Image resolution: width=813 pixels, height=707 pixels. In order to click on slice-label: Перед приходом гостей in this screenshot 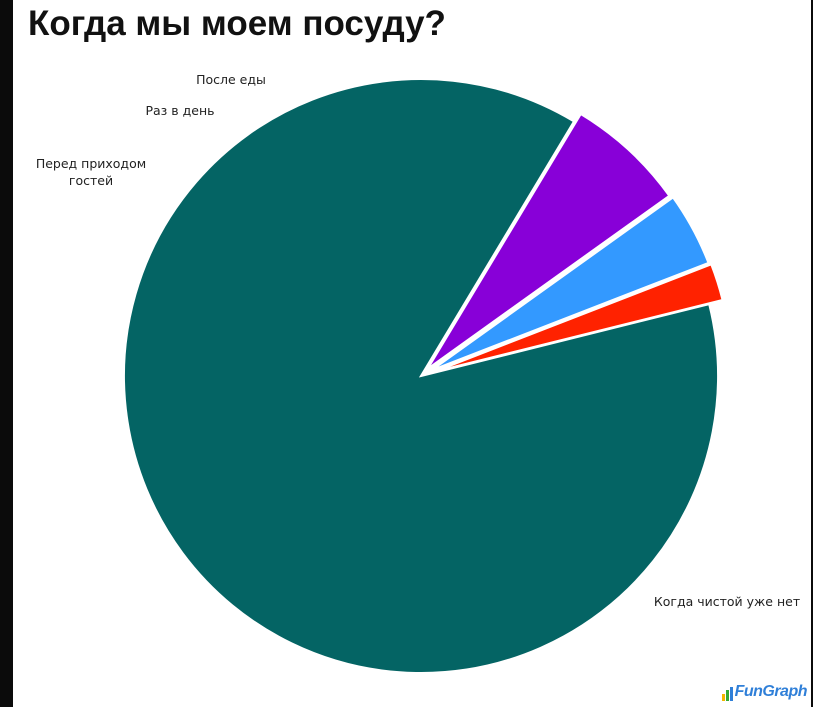, I will do `click(91, 172)`.